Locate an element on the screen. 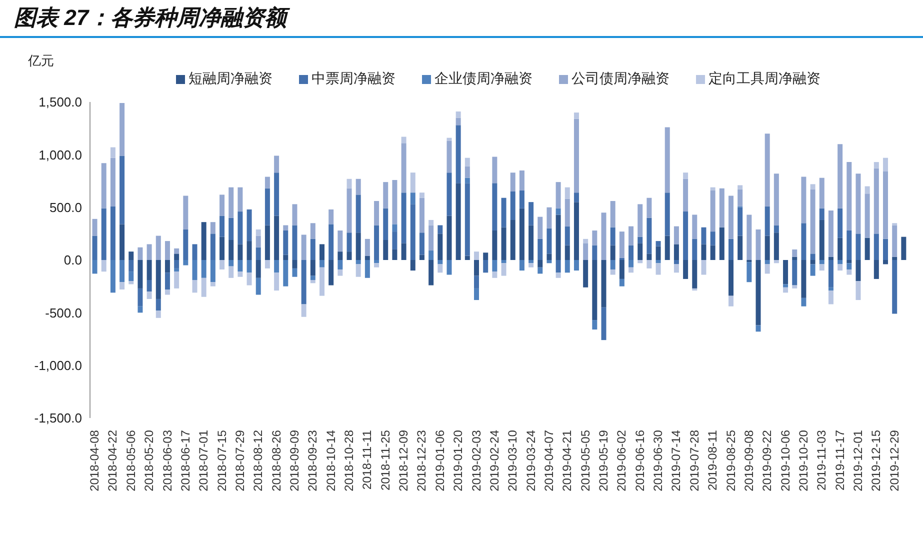  x-tick-label: 2019-05-19 is located at coordinates (603, 461).